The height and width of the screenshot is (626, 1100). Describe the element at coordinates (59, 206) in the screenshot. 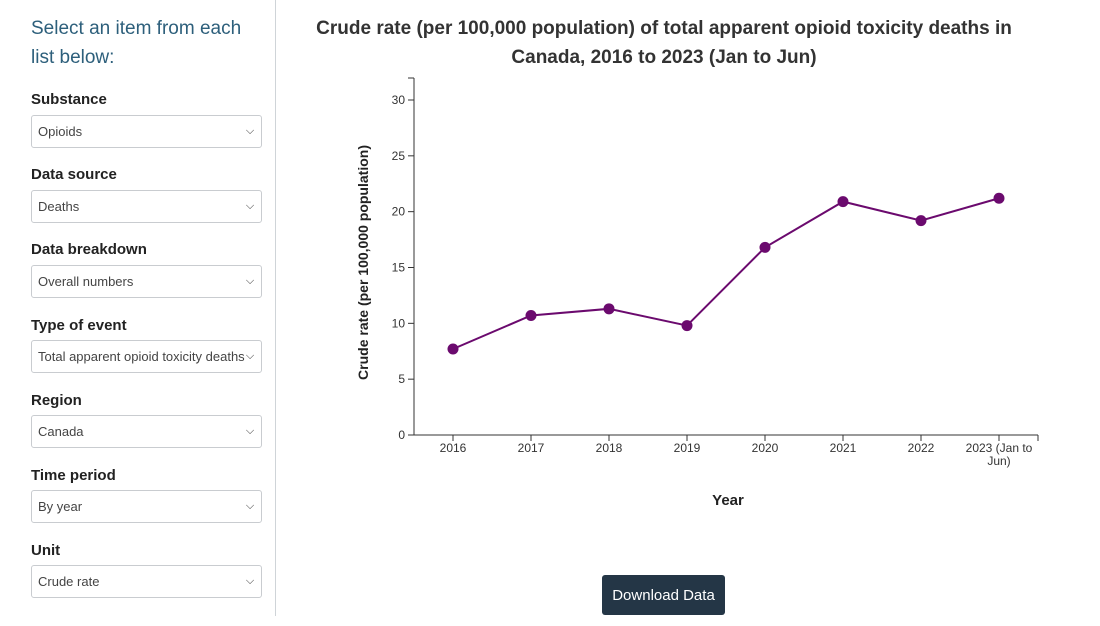

I see `data-source-value: Deaths` at that location.